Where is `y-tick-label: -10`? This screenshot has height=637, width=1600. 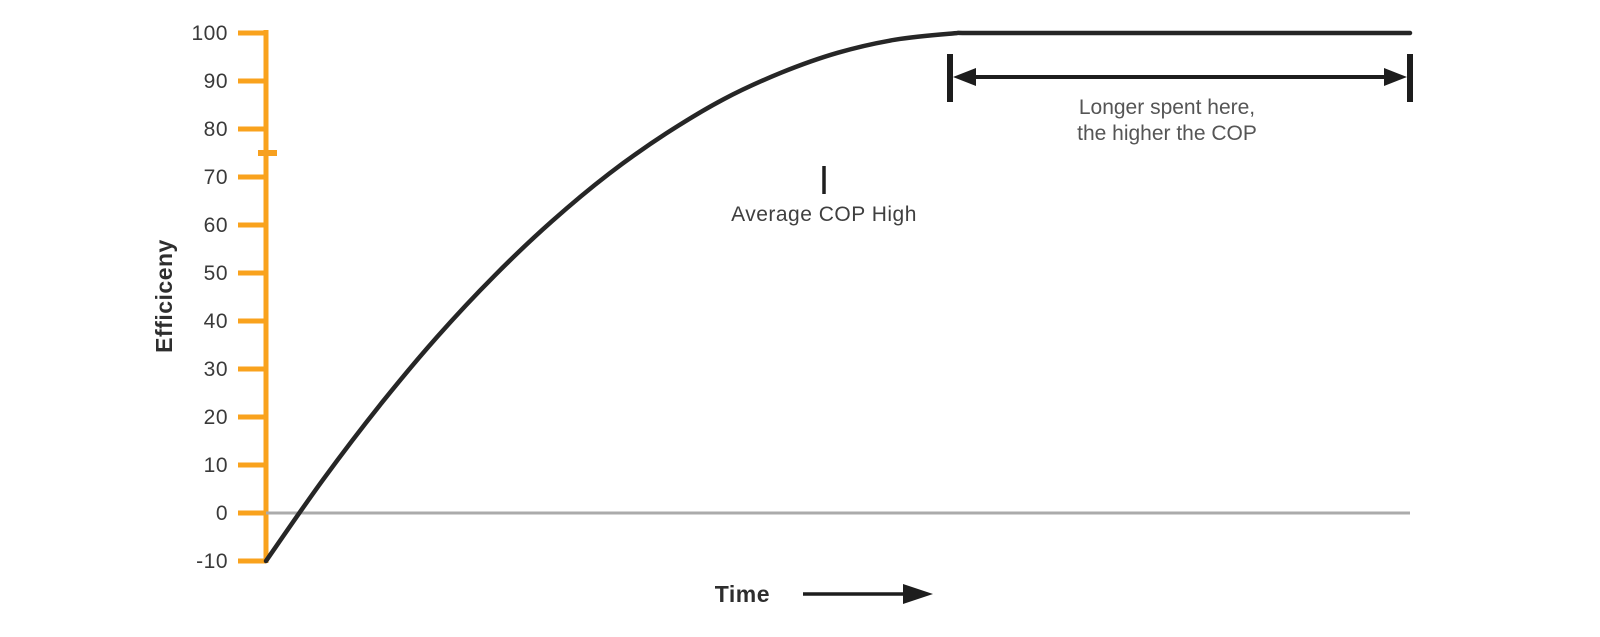
y-tick-label: -10 is located at coordinates (212, 561).